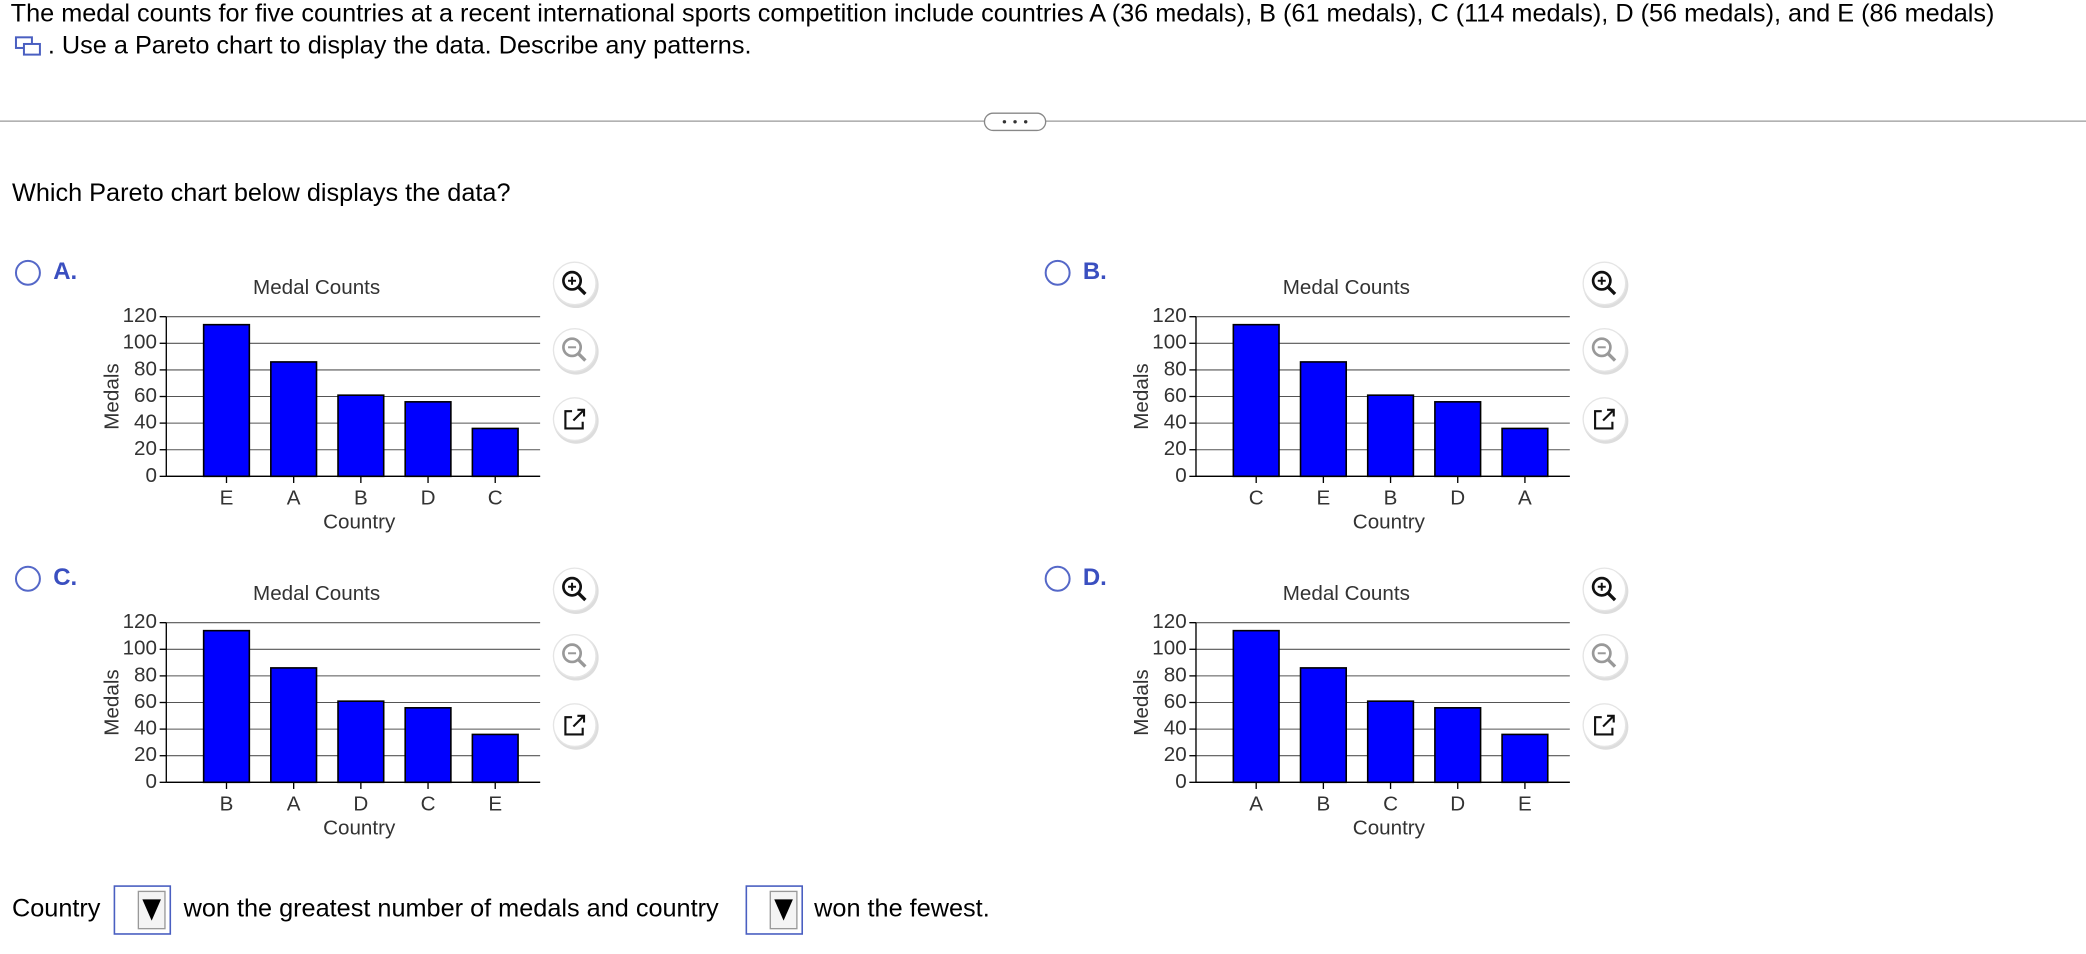 The width and height of the screenshot is (2086, 954). What do you see at coordinates (27, 46) in the screenshot?
I see `data-icon` at bounding box center [27, 46].